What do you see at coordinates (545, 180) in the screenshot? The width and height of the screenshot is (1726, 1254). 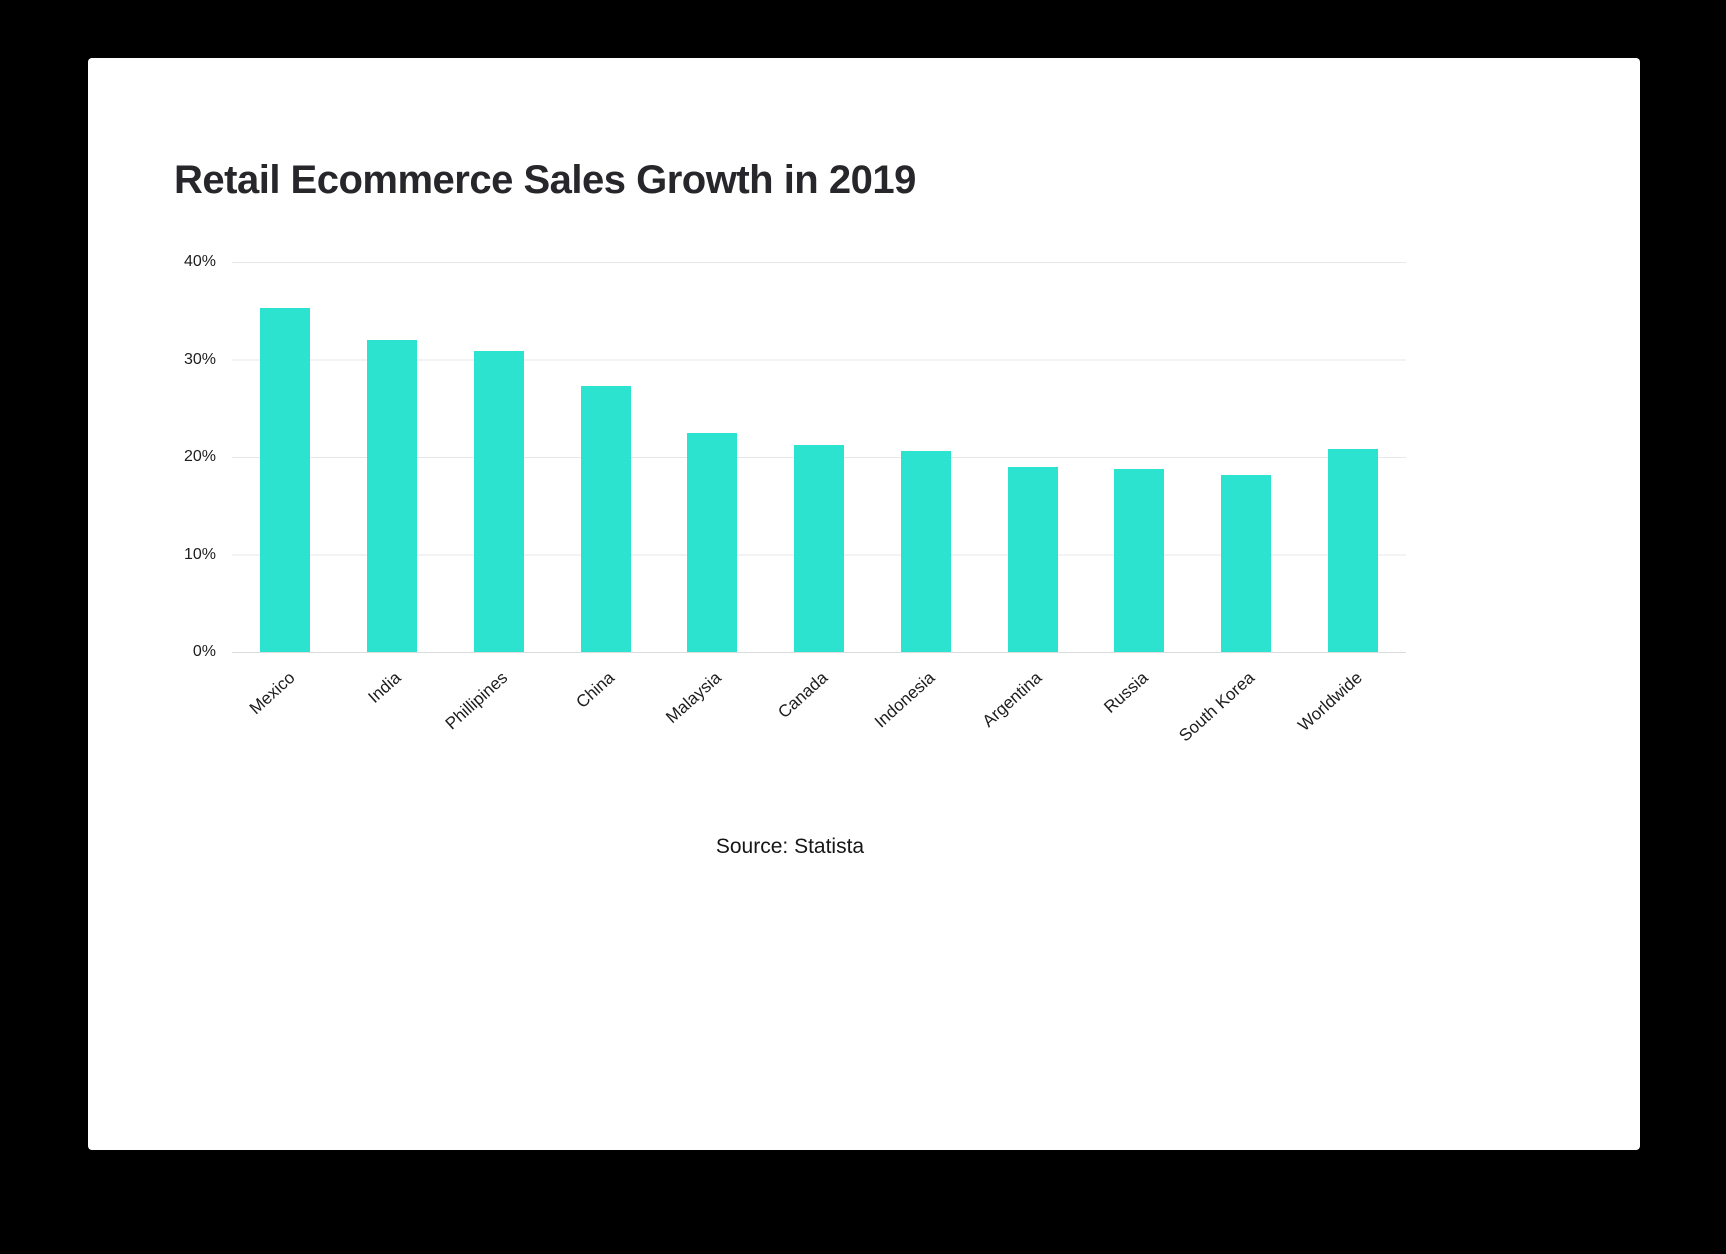 I see `chart-title: Retail Ecommerce Sales Growth in 2019` at bounding box center [545, 180].